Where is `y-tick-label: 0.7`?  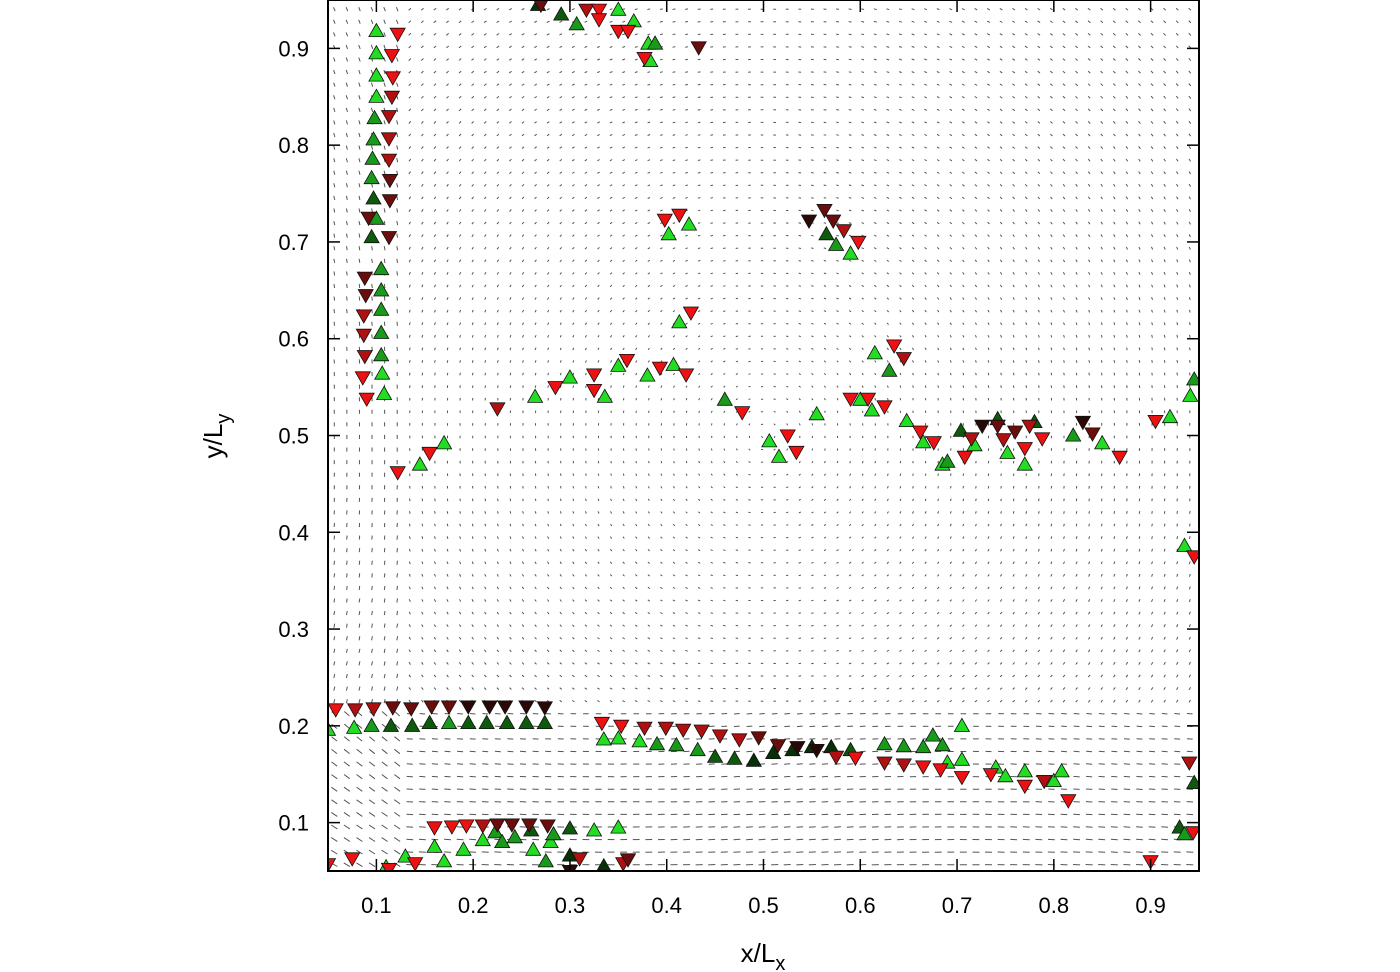 y-tick-label: 0.7 is located at coordinates (293, 242).